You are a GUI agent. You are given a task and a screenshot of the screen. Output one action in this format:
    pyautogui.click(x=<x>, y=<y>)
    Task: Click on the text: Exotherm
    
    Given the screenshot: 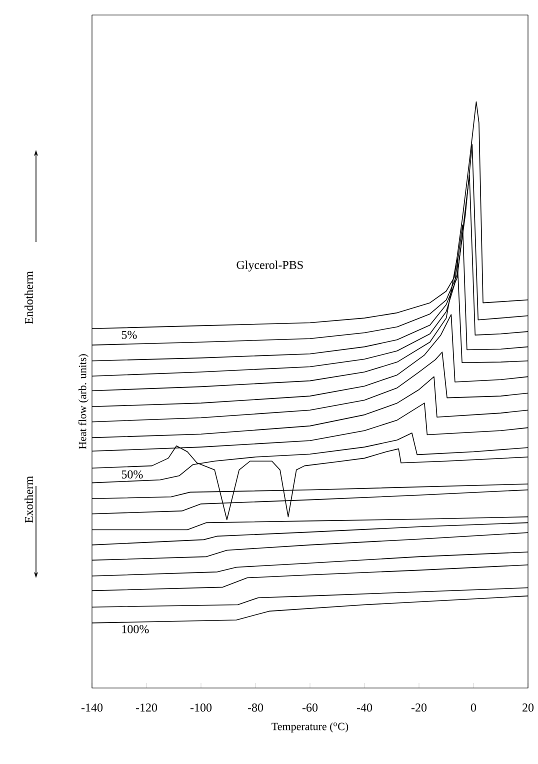 What is the action you would take?
    pyautogui.click(x=29, y=499)
    